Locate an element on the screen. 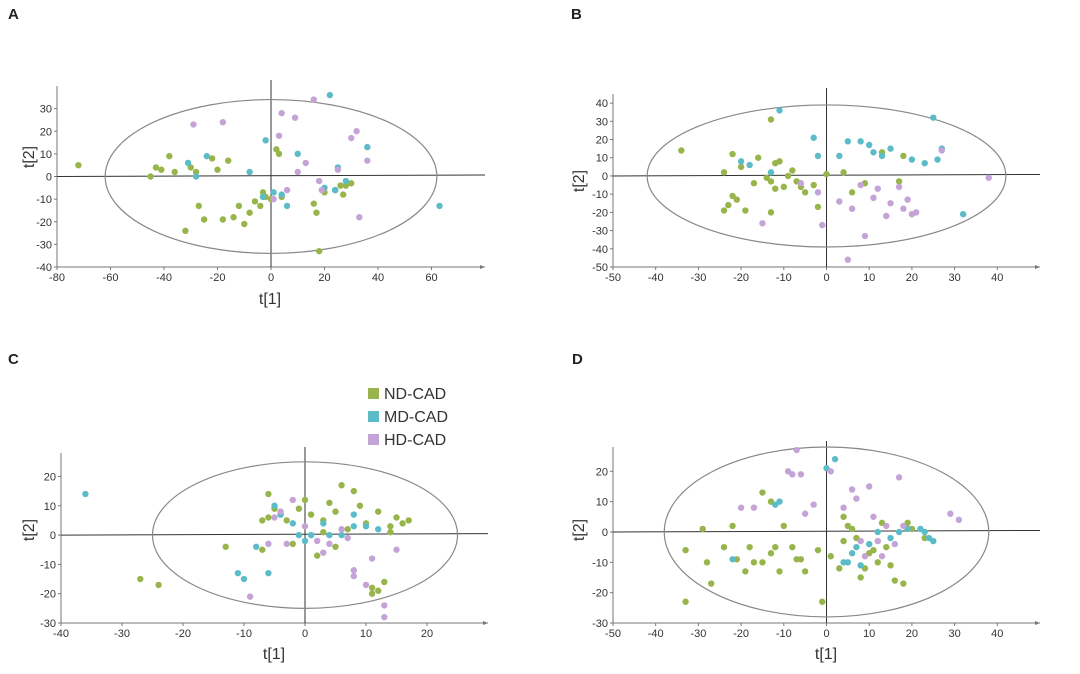 Image resolution: width=1080 pixels, height=674 pixels. panel-C-label: C is located at coordinates (13, 359).